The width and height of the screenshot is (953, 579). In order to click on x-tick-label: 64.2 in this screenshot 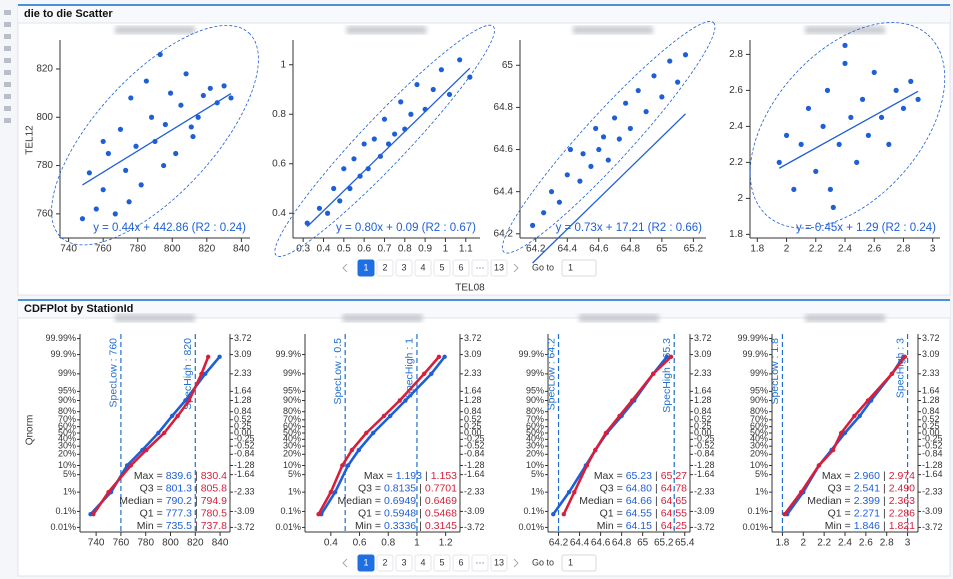, I will do `click(559, 543)`.